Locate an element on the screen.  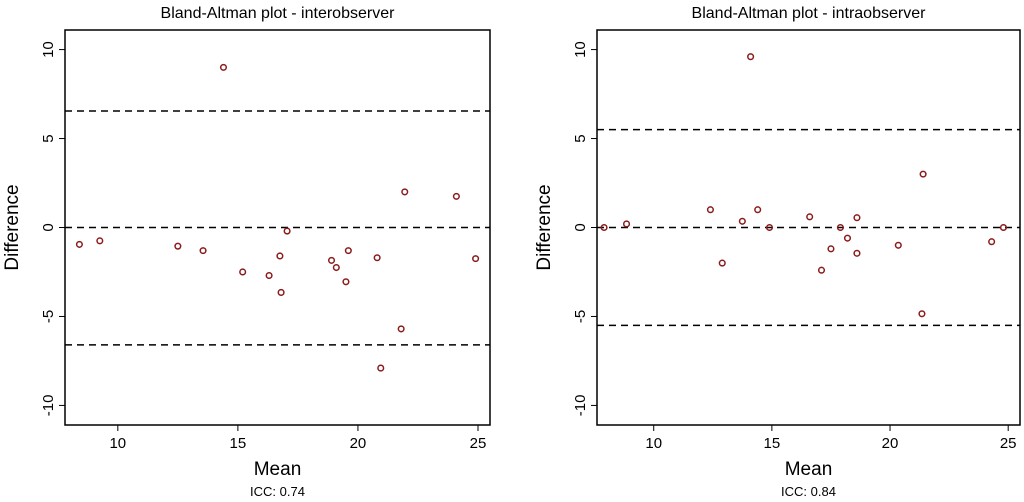
icc-note: ICC: 0.84 is located at coordinates (808, 491).